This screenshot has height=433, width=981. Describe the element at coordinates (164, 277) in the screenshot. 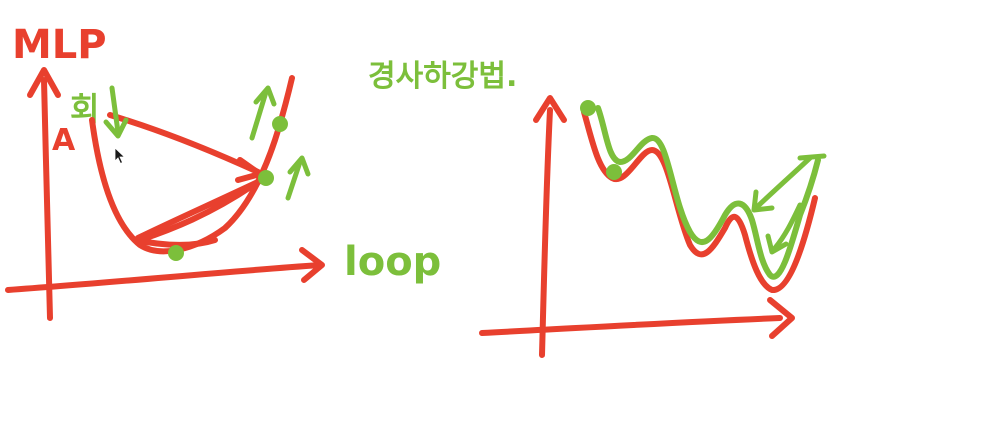

I see `left-x-axis` at that location.